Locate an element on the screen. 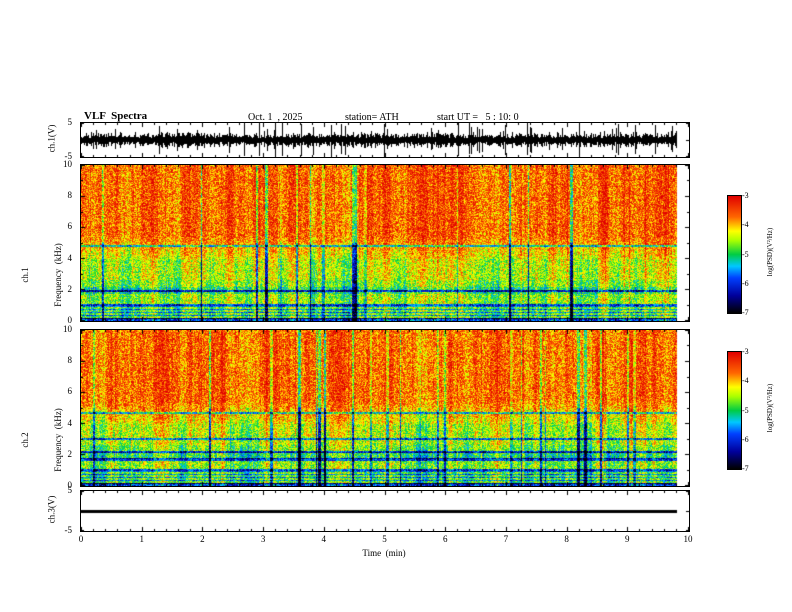 The image size is (792, 612). ch3-waveform-panel is located at coordinates (385, 511).